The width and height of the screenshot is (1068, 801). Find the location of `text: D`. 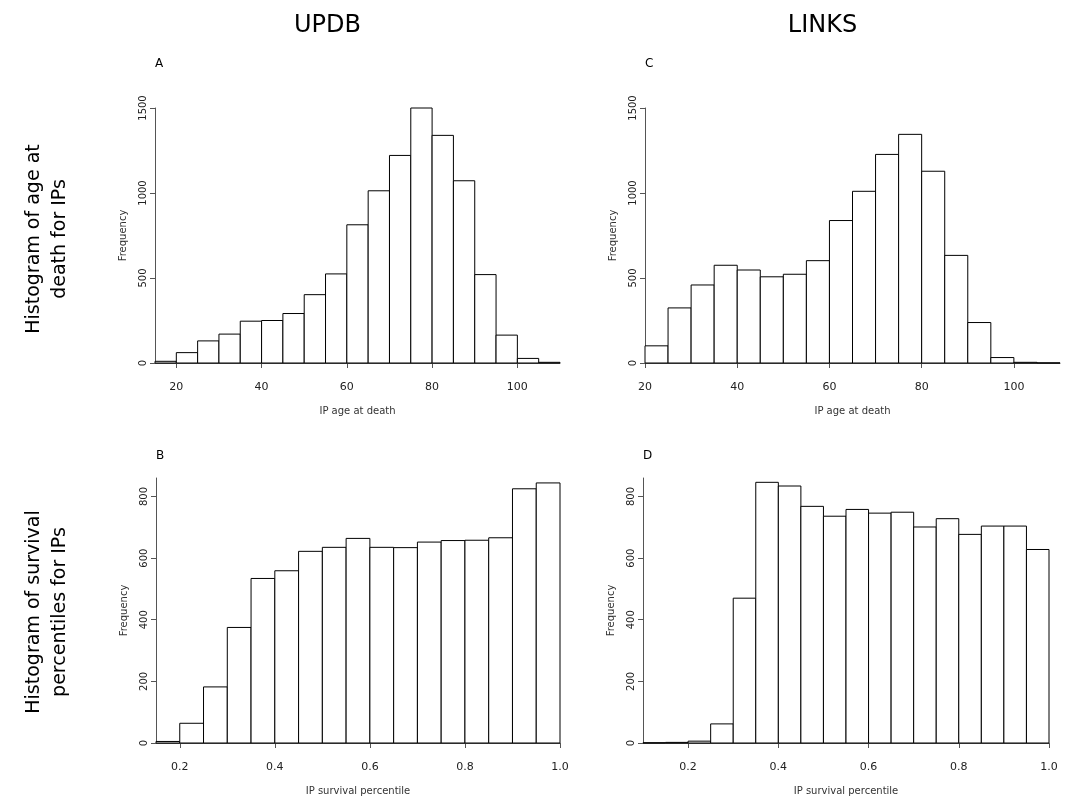

text: D is located at coordinates (648, 455).